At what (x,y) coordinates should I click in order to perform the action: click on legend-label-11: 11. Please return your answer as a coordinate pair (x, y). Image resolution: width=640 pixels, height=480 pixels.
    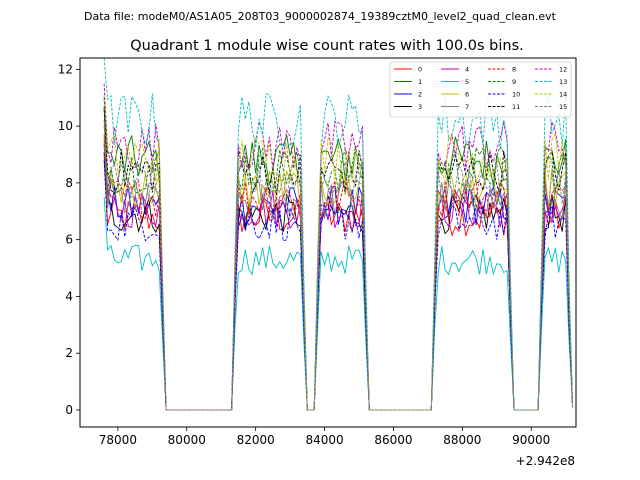
    Looking at the image, I should click on (516, 107).